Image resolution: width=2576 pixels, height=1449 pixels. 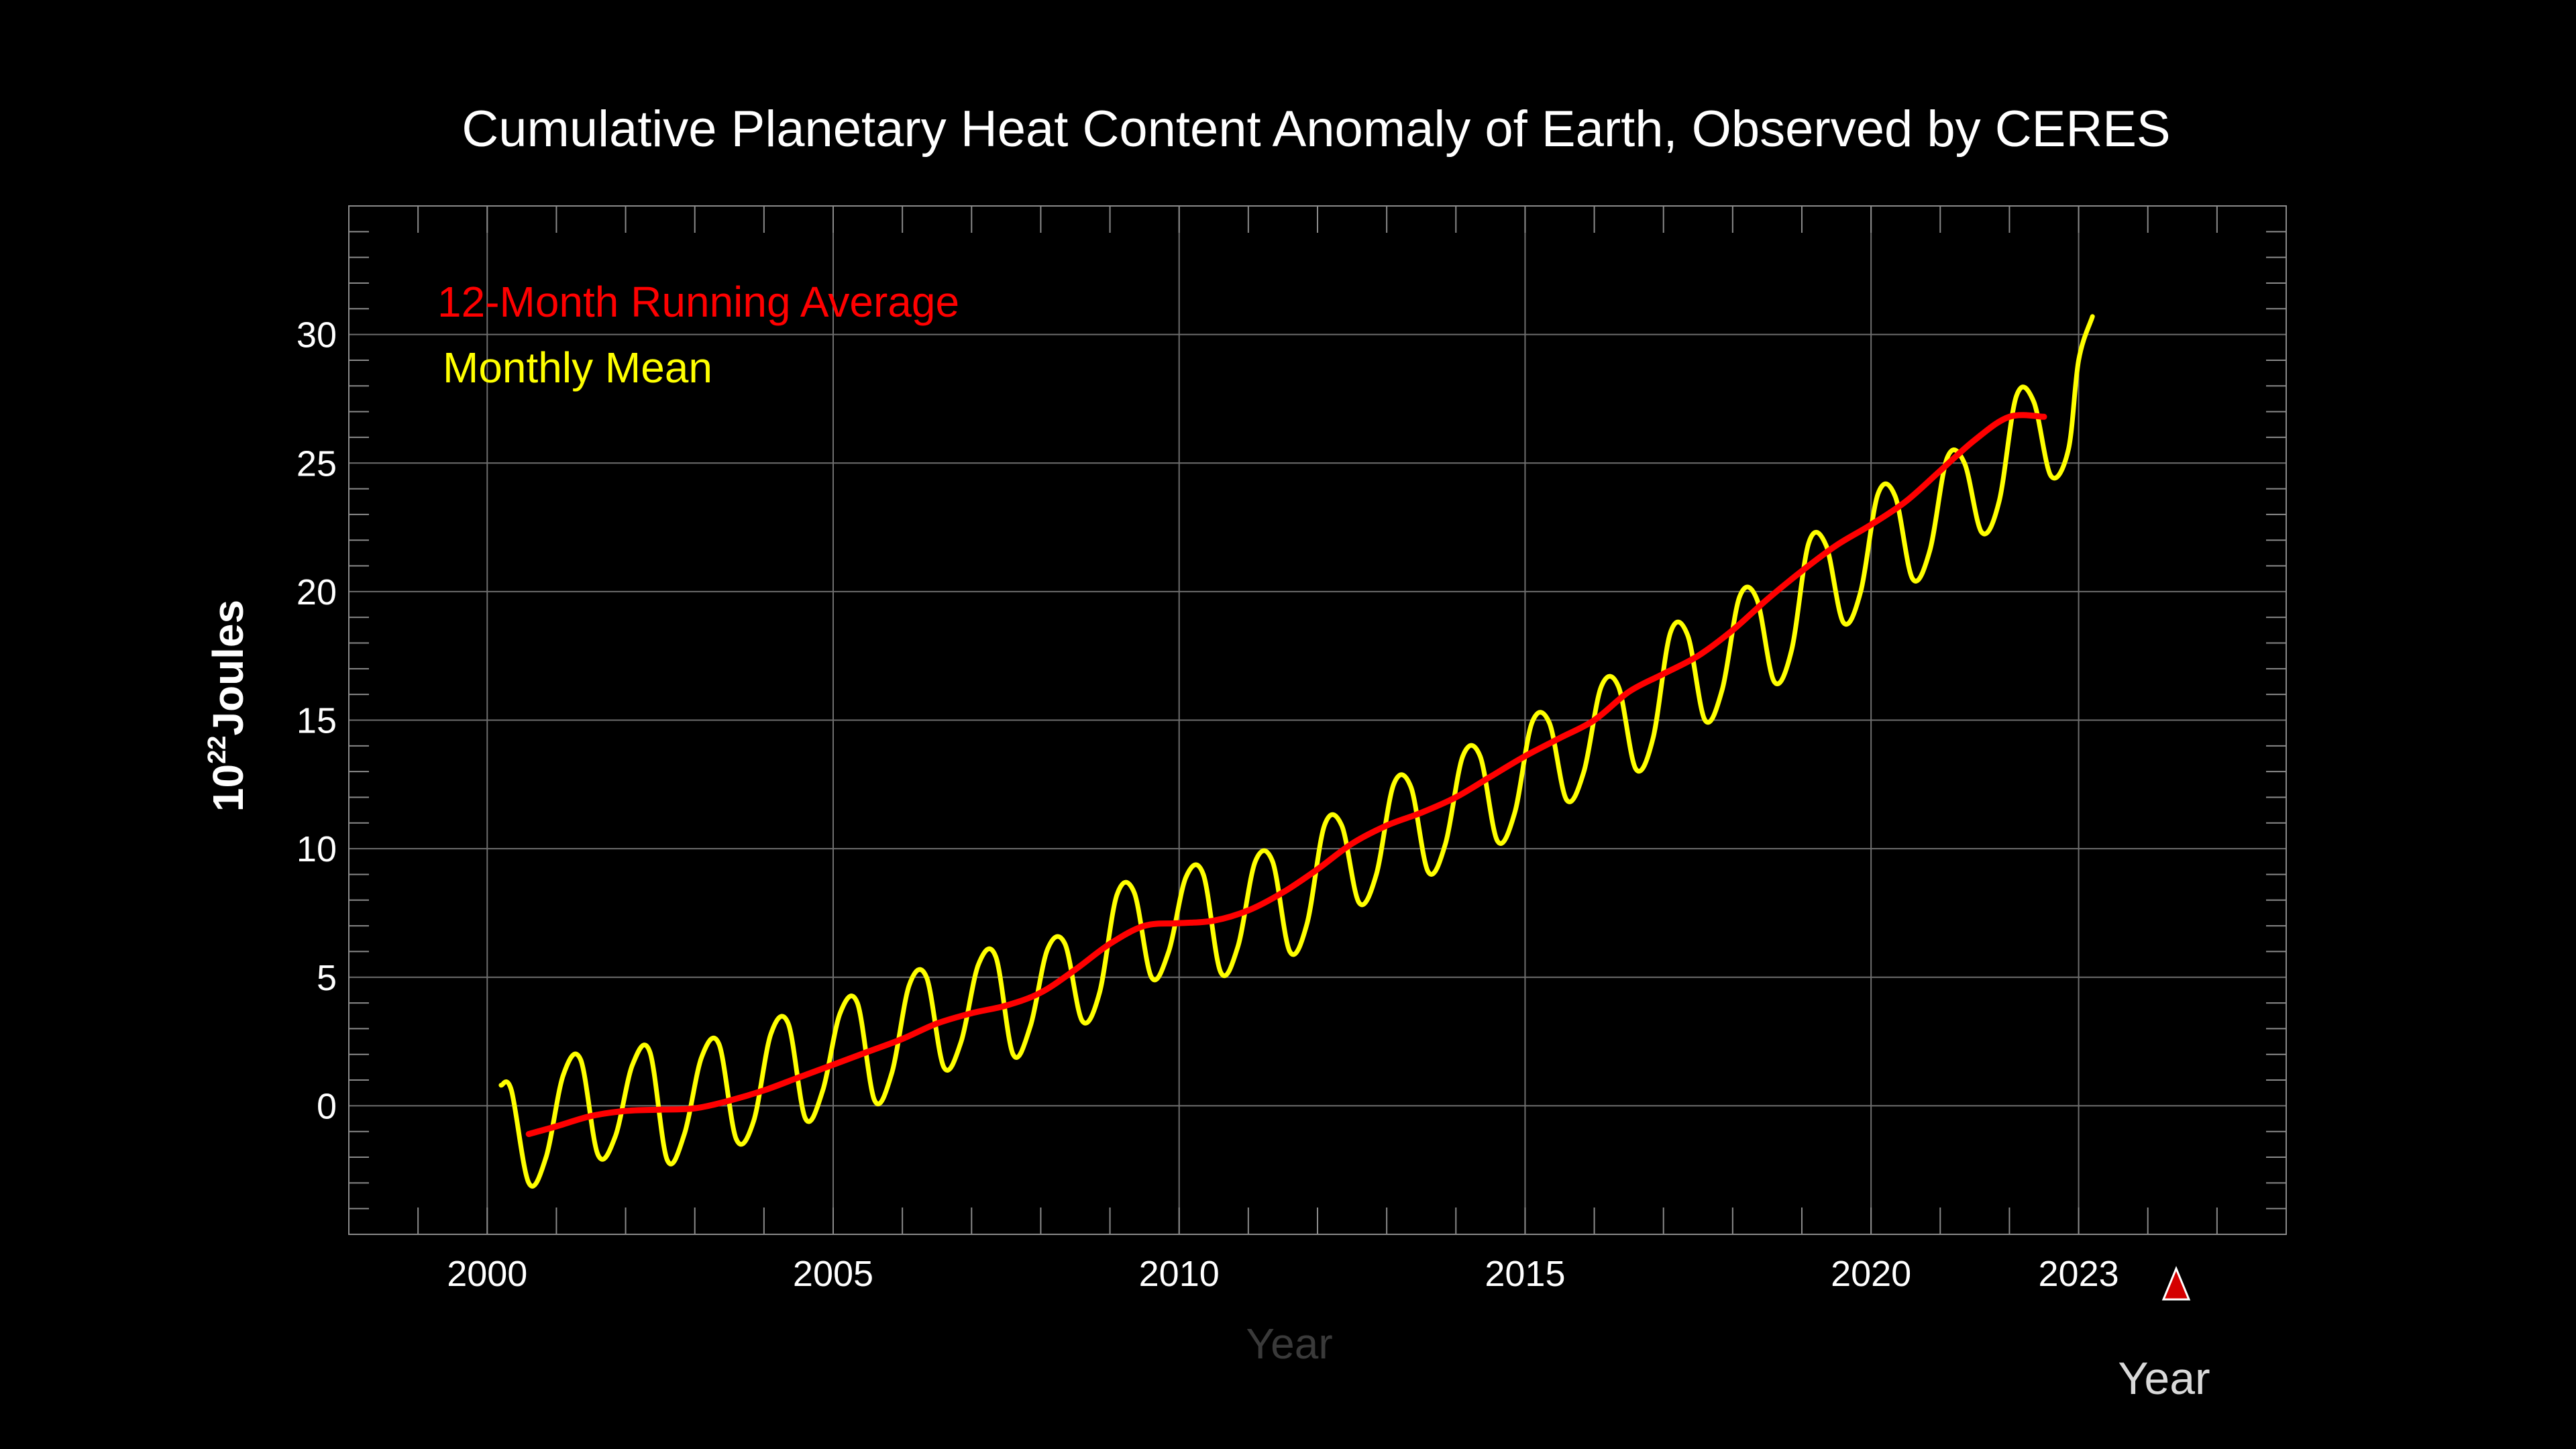 What do you see at coordinates (317, 592) in the screenshot?
I see `y-tick-label: 20` at bounding box center [317, 592].